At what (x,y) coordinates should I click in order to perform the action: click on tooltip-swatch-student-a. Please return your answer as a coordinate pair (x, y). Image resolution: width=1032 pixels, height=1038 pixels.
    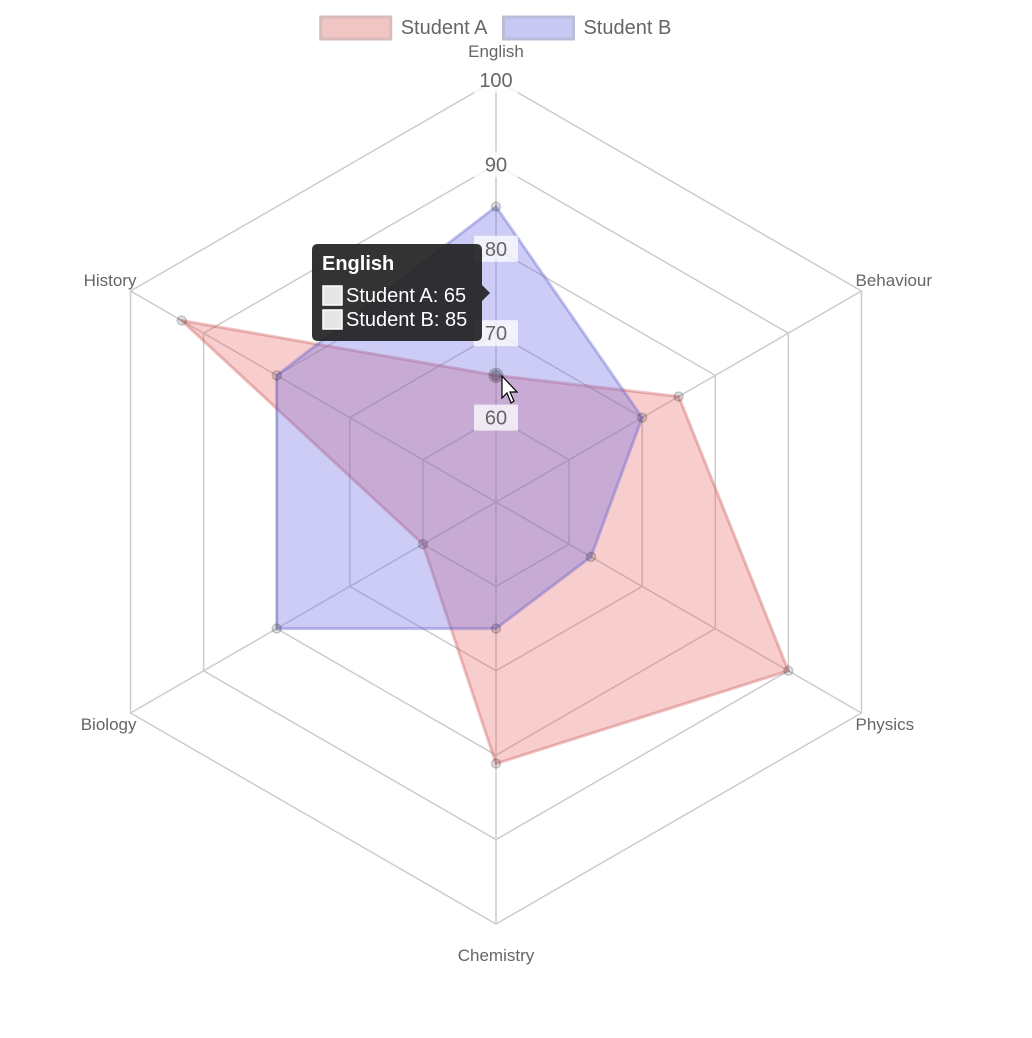
    Looking at the image, I should click on (332, 295).